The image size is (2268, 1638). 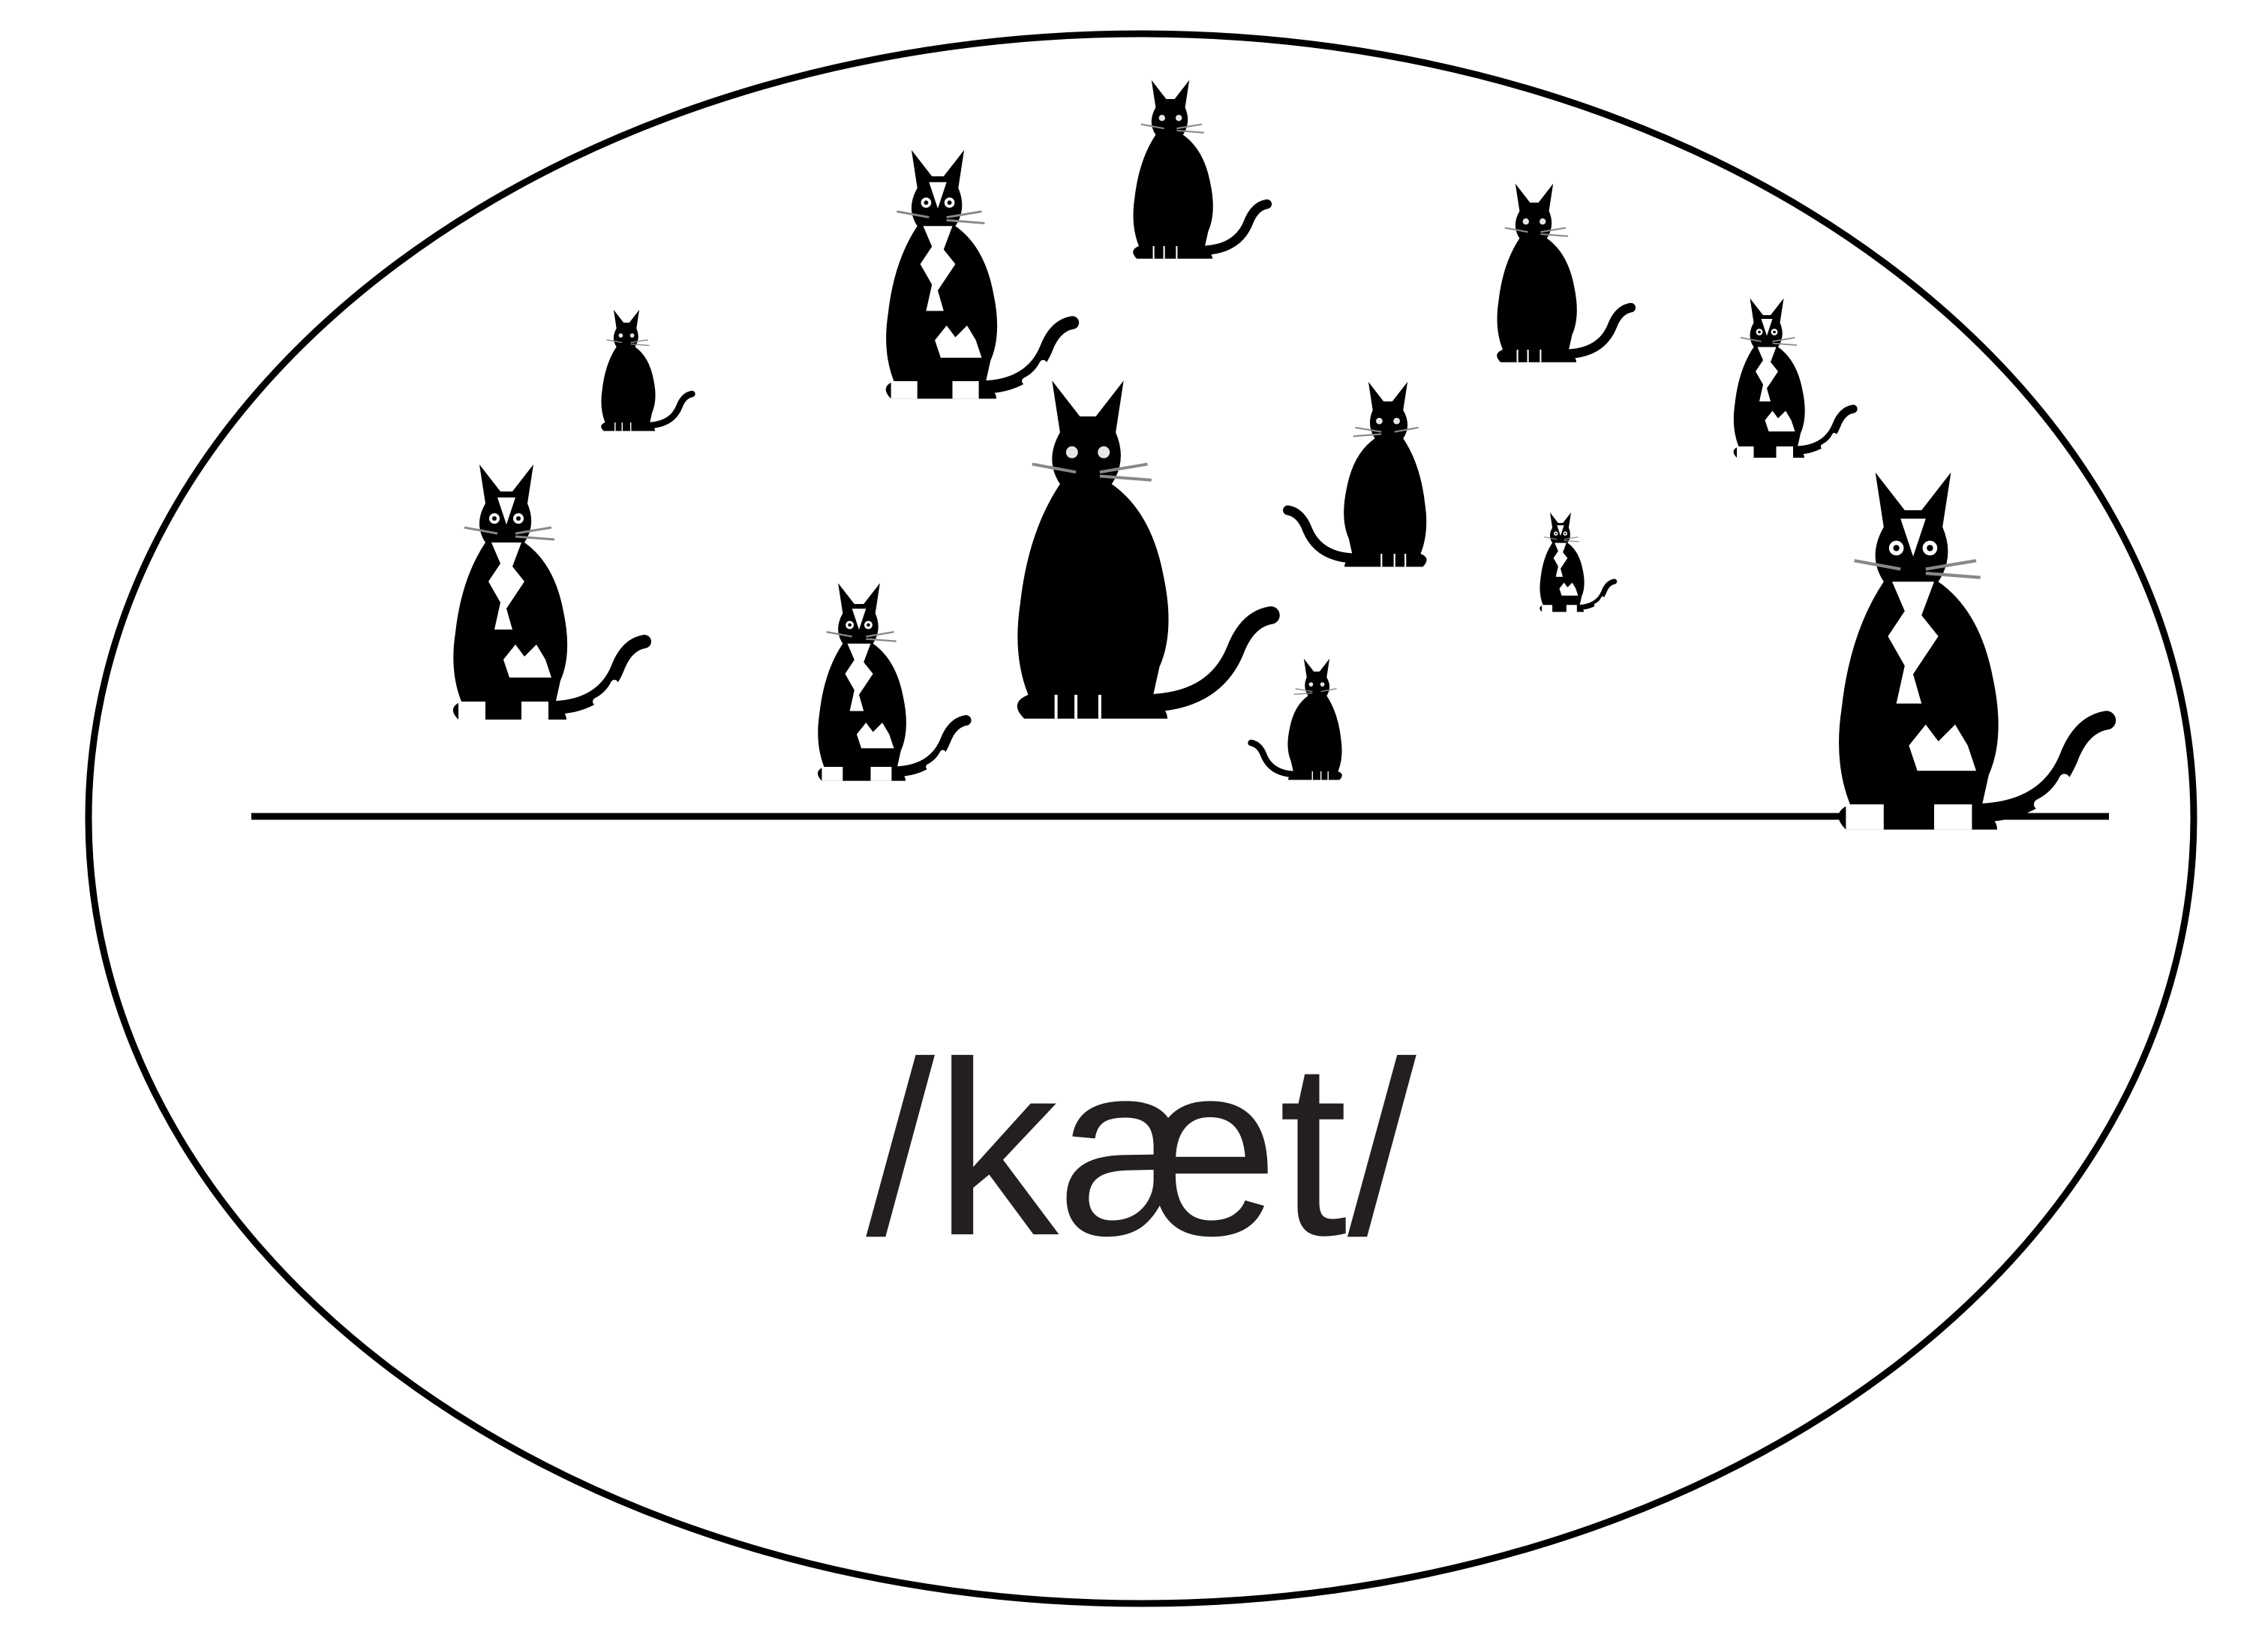 I want to click on phonetic-label: /kæt/, so click(x=1141, y=1148).